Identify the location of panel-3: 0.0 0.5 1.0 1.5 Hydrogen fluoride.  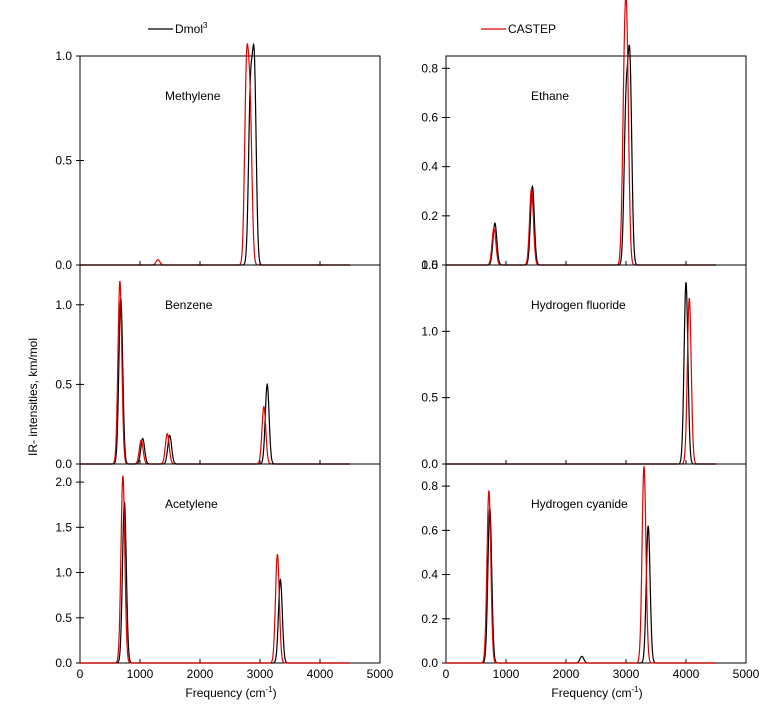
(584, 364).